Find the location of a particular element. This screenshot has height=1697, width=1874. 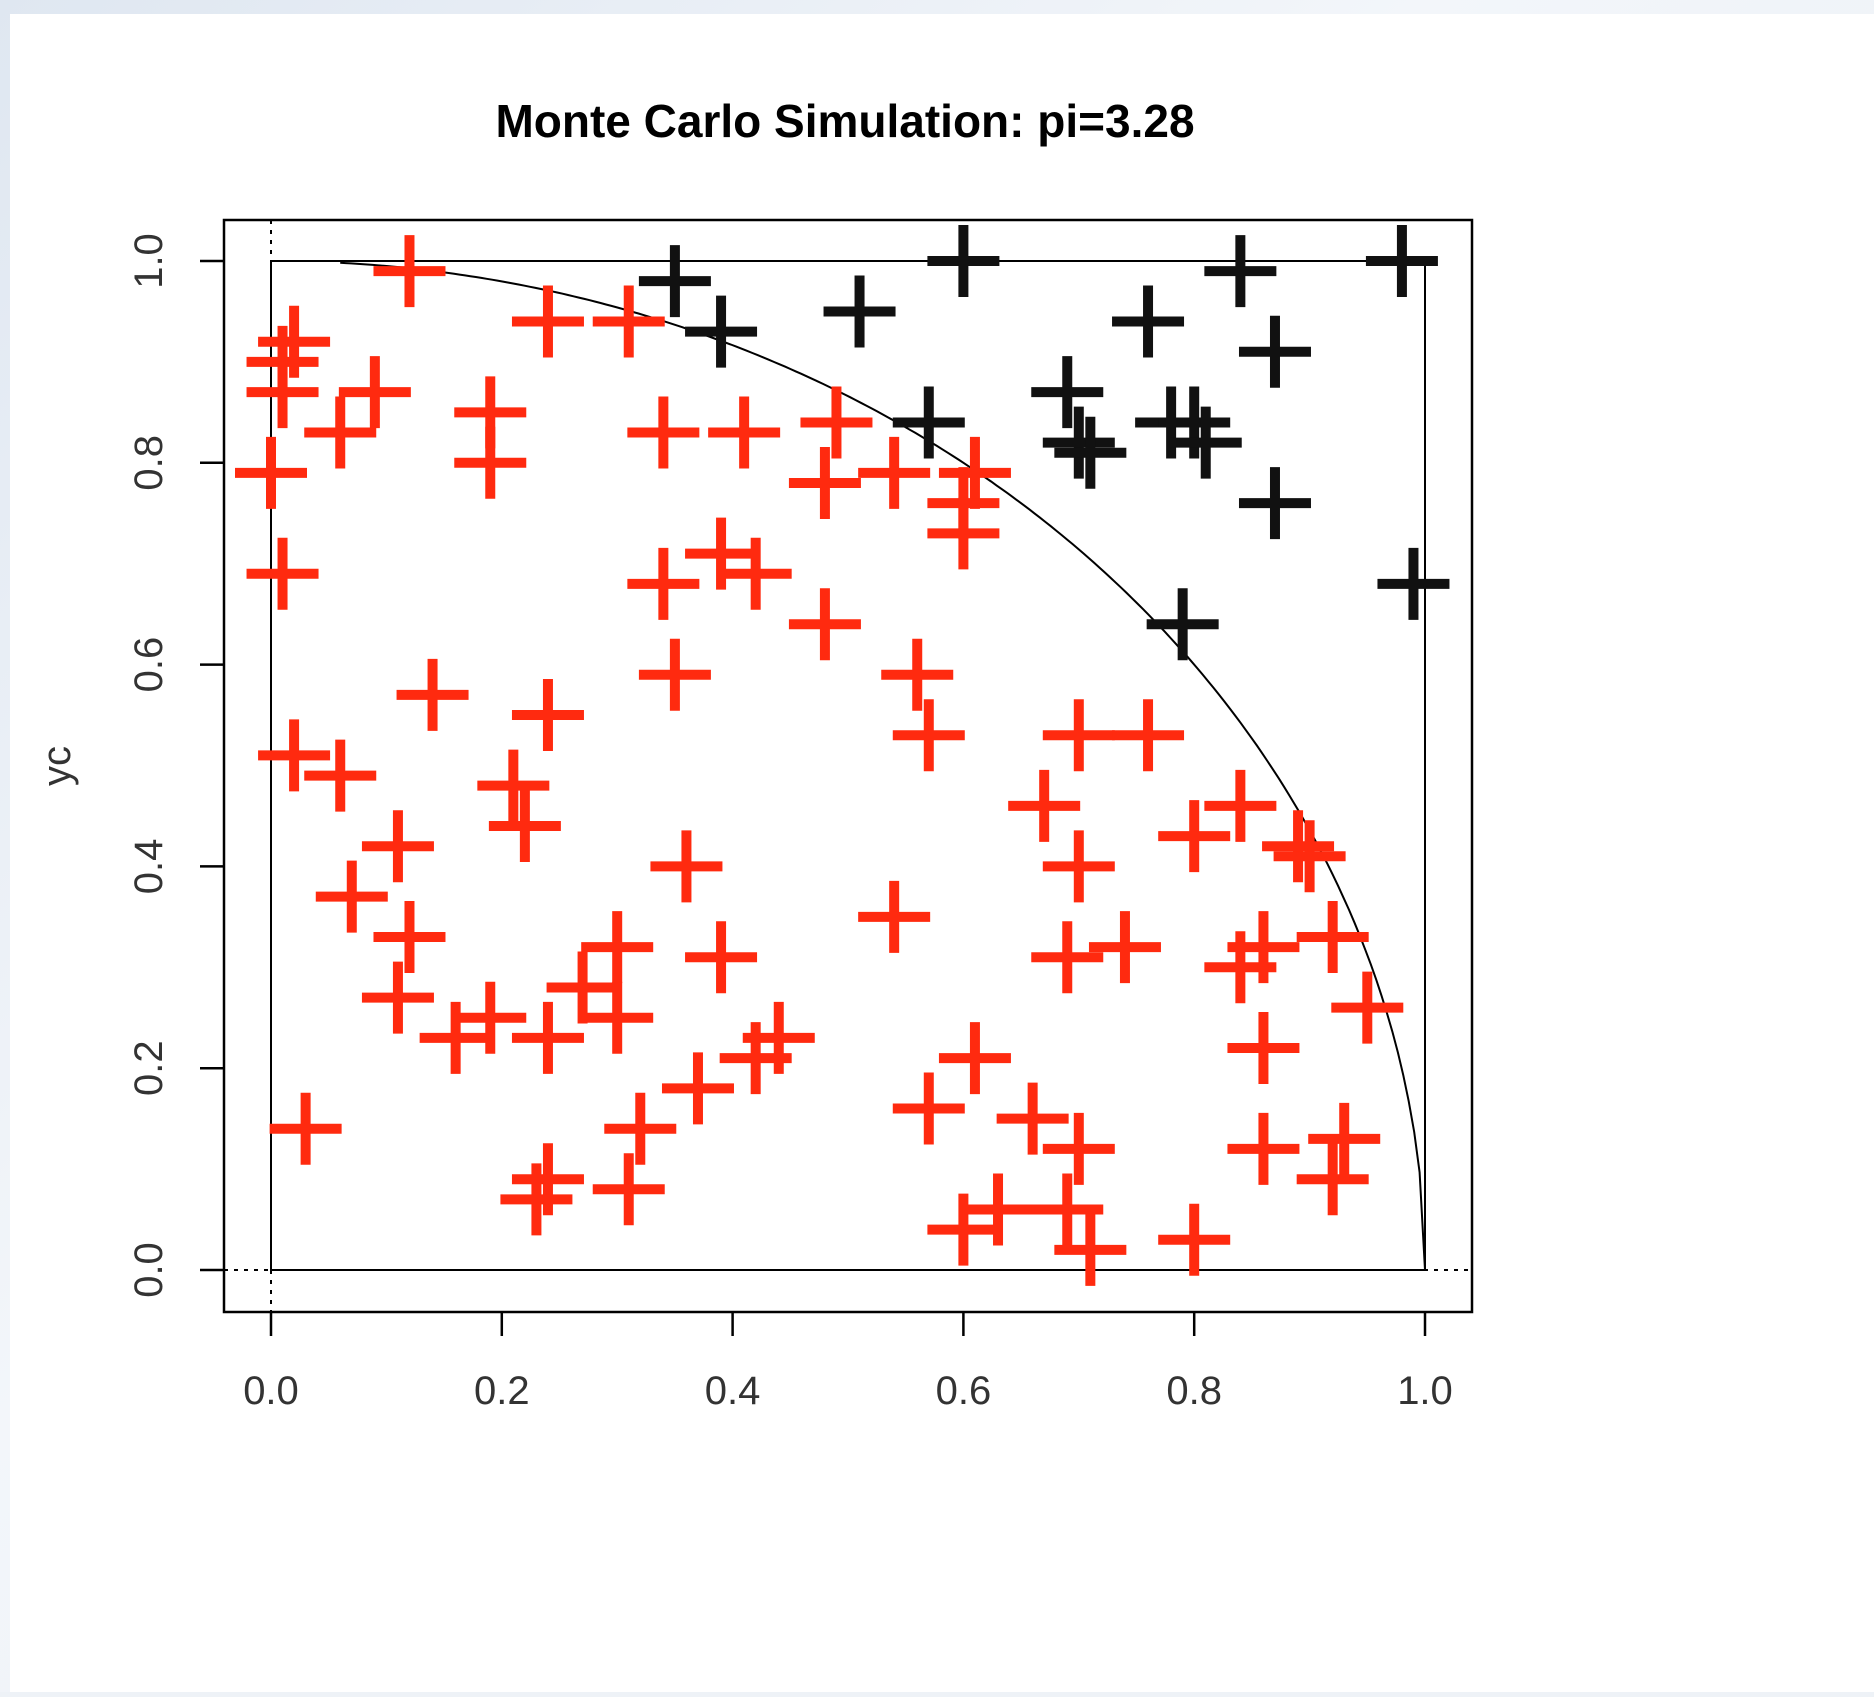

x-tick-label: 0.6 is located at coordinates (964, 1391).